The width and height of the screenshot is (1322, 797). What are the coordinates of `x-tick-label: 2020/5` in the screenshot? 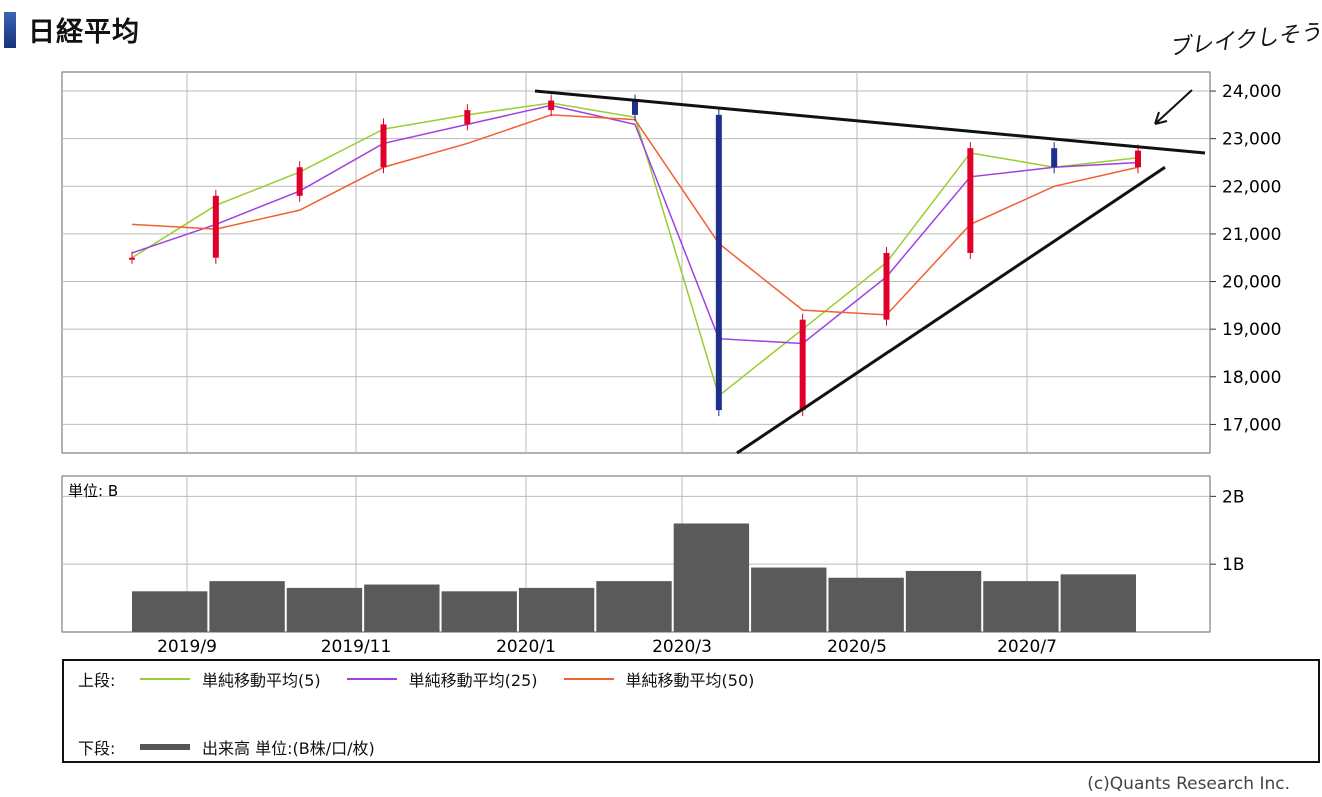 It's located at (857, 647).